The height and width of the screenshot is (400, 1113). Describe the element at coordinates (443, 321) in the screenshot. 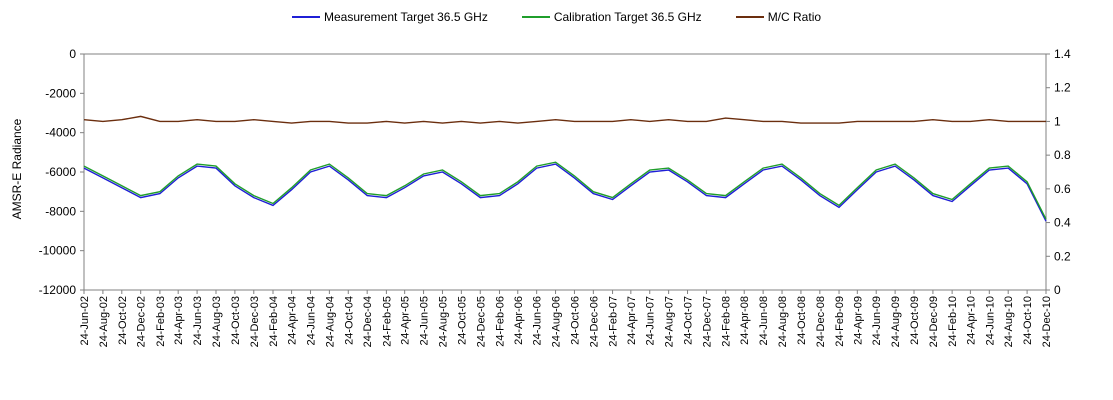

I see `x-tick-label: 24-Aug-05` at that location.